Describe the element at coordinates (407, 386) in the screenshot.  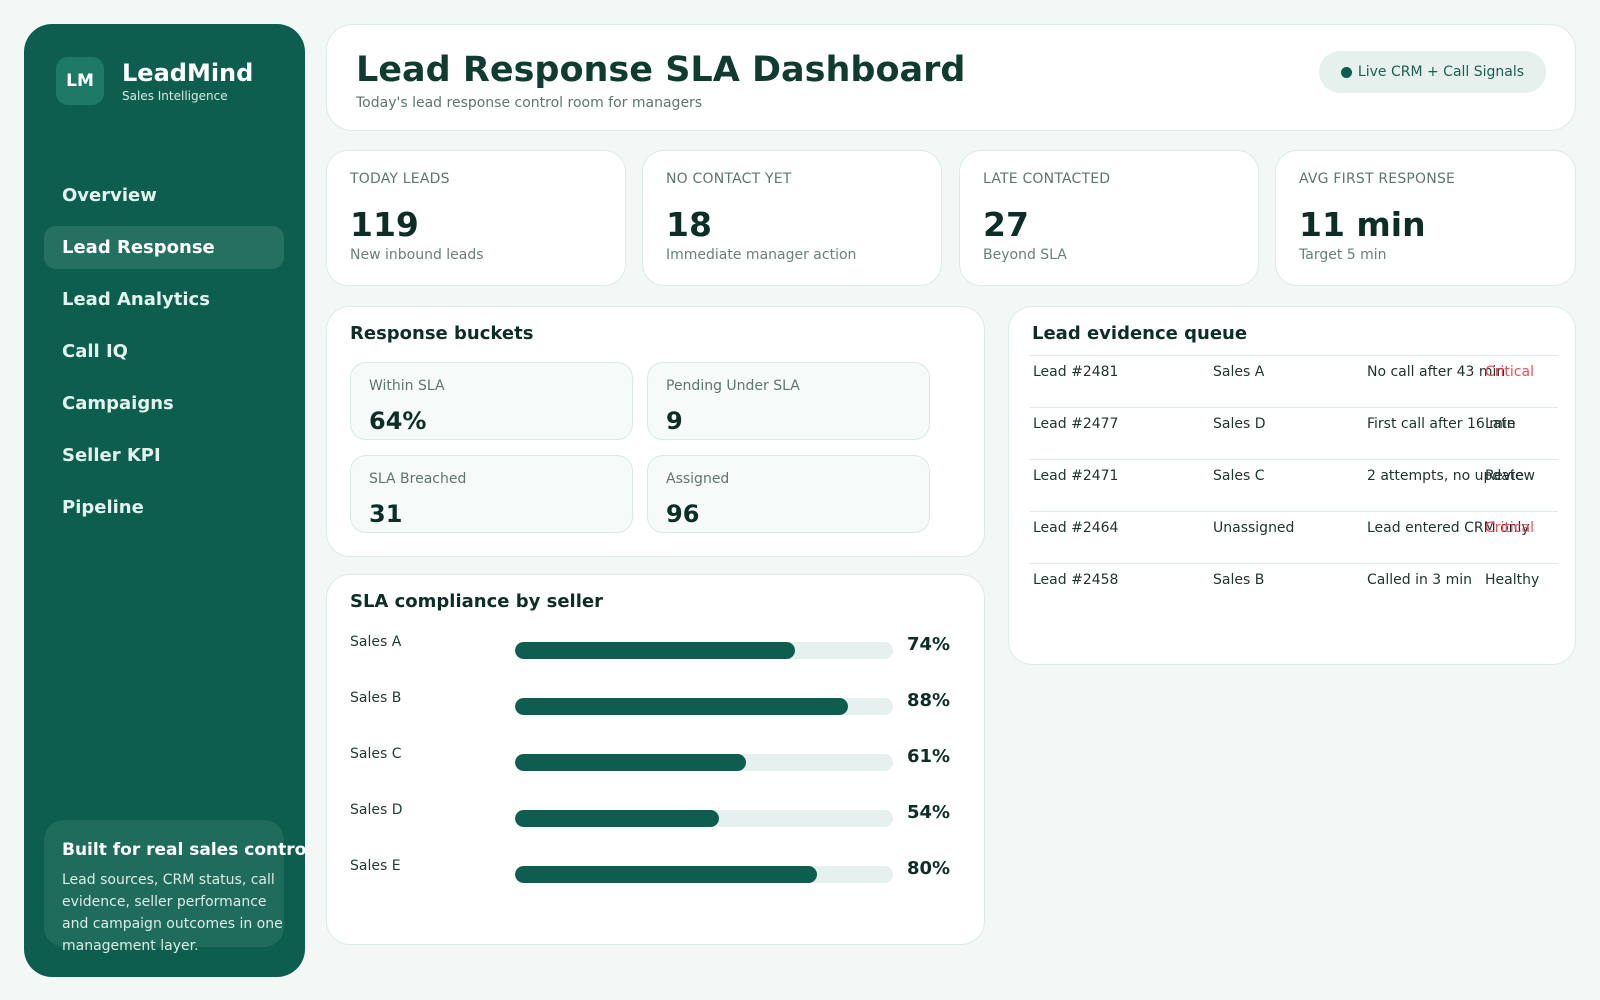
I see `bucket-label: Within SLA` at that location.